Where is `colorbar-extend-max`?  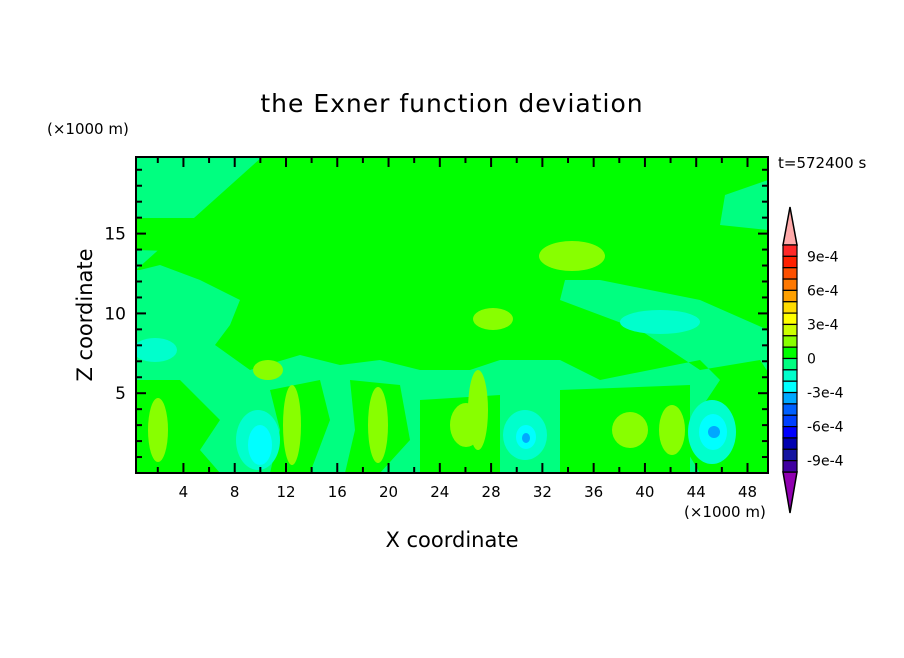 colorbar-extend-max is located at coordinates (790, 226).